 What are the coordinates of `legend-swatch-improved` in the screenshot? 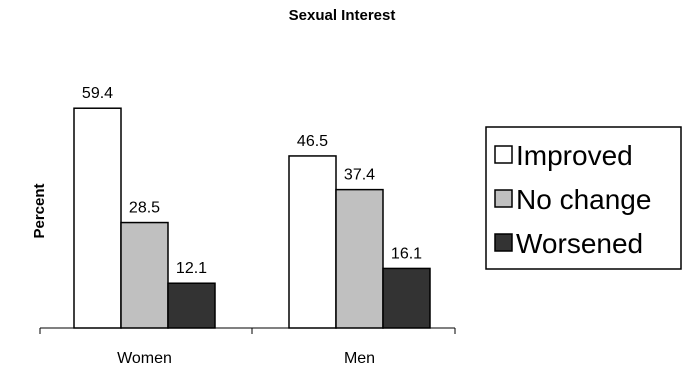 It's located at (503, 154).